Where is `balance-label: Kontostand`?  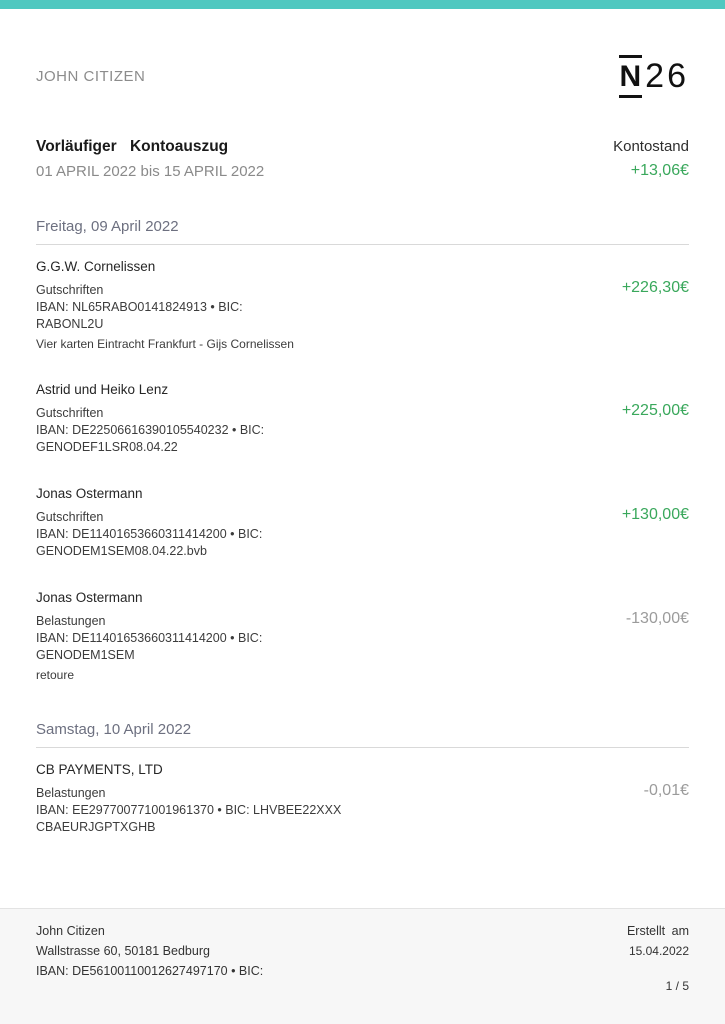 balance-label: Kontostand is located at coordinates (651, 146).